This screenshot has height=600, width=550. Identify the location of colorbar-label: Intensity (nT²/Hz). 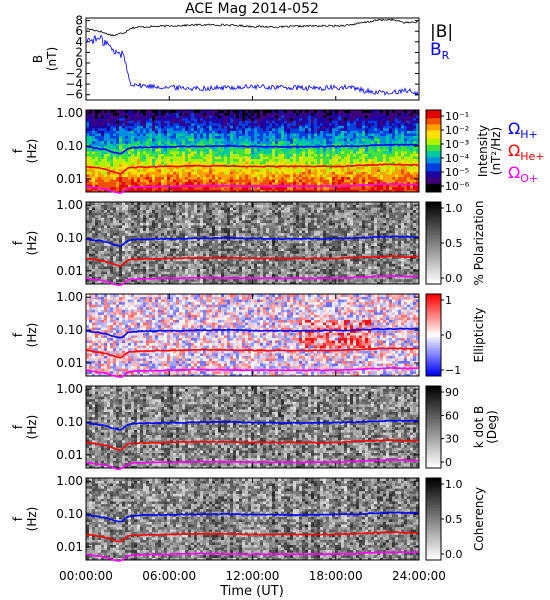
(489, 151).